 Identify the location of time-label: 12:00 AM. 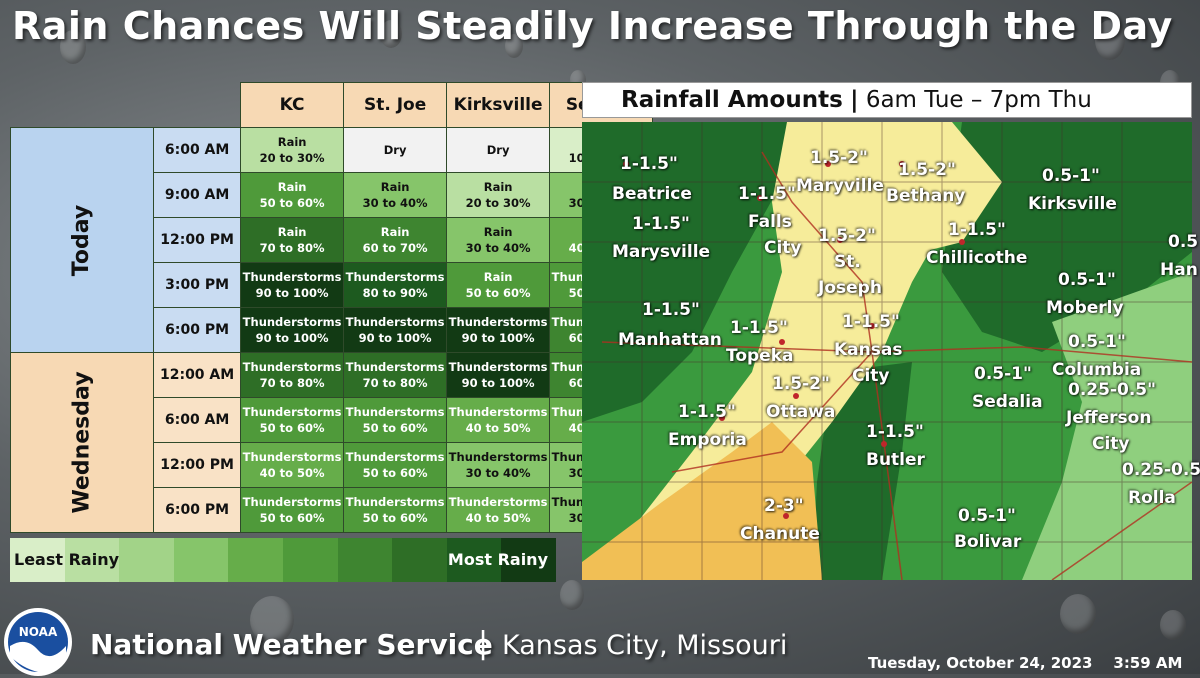
(197, 375).